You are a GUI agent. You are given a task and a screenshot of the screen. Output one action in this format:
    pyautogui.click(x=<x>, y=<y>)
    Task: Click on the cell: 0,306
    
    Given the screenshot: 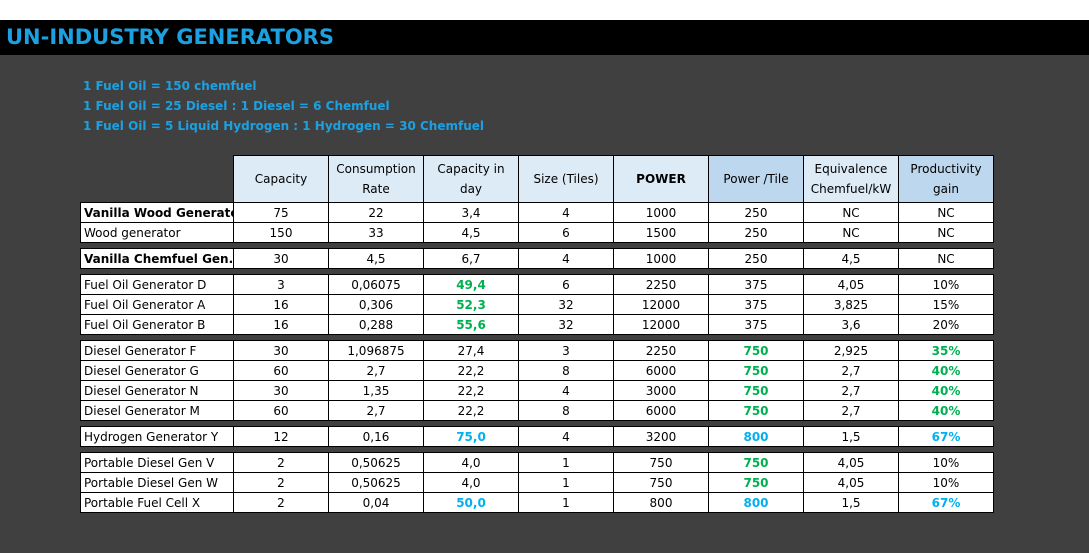 What is the action you would take?
    pyautogui.click(x=376, y=304)
    